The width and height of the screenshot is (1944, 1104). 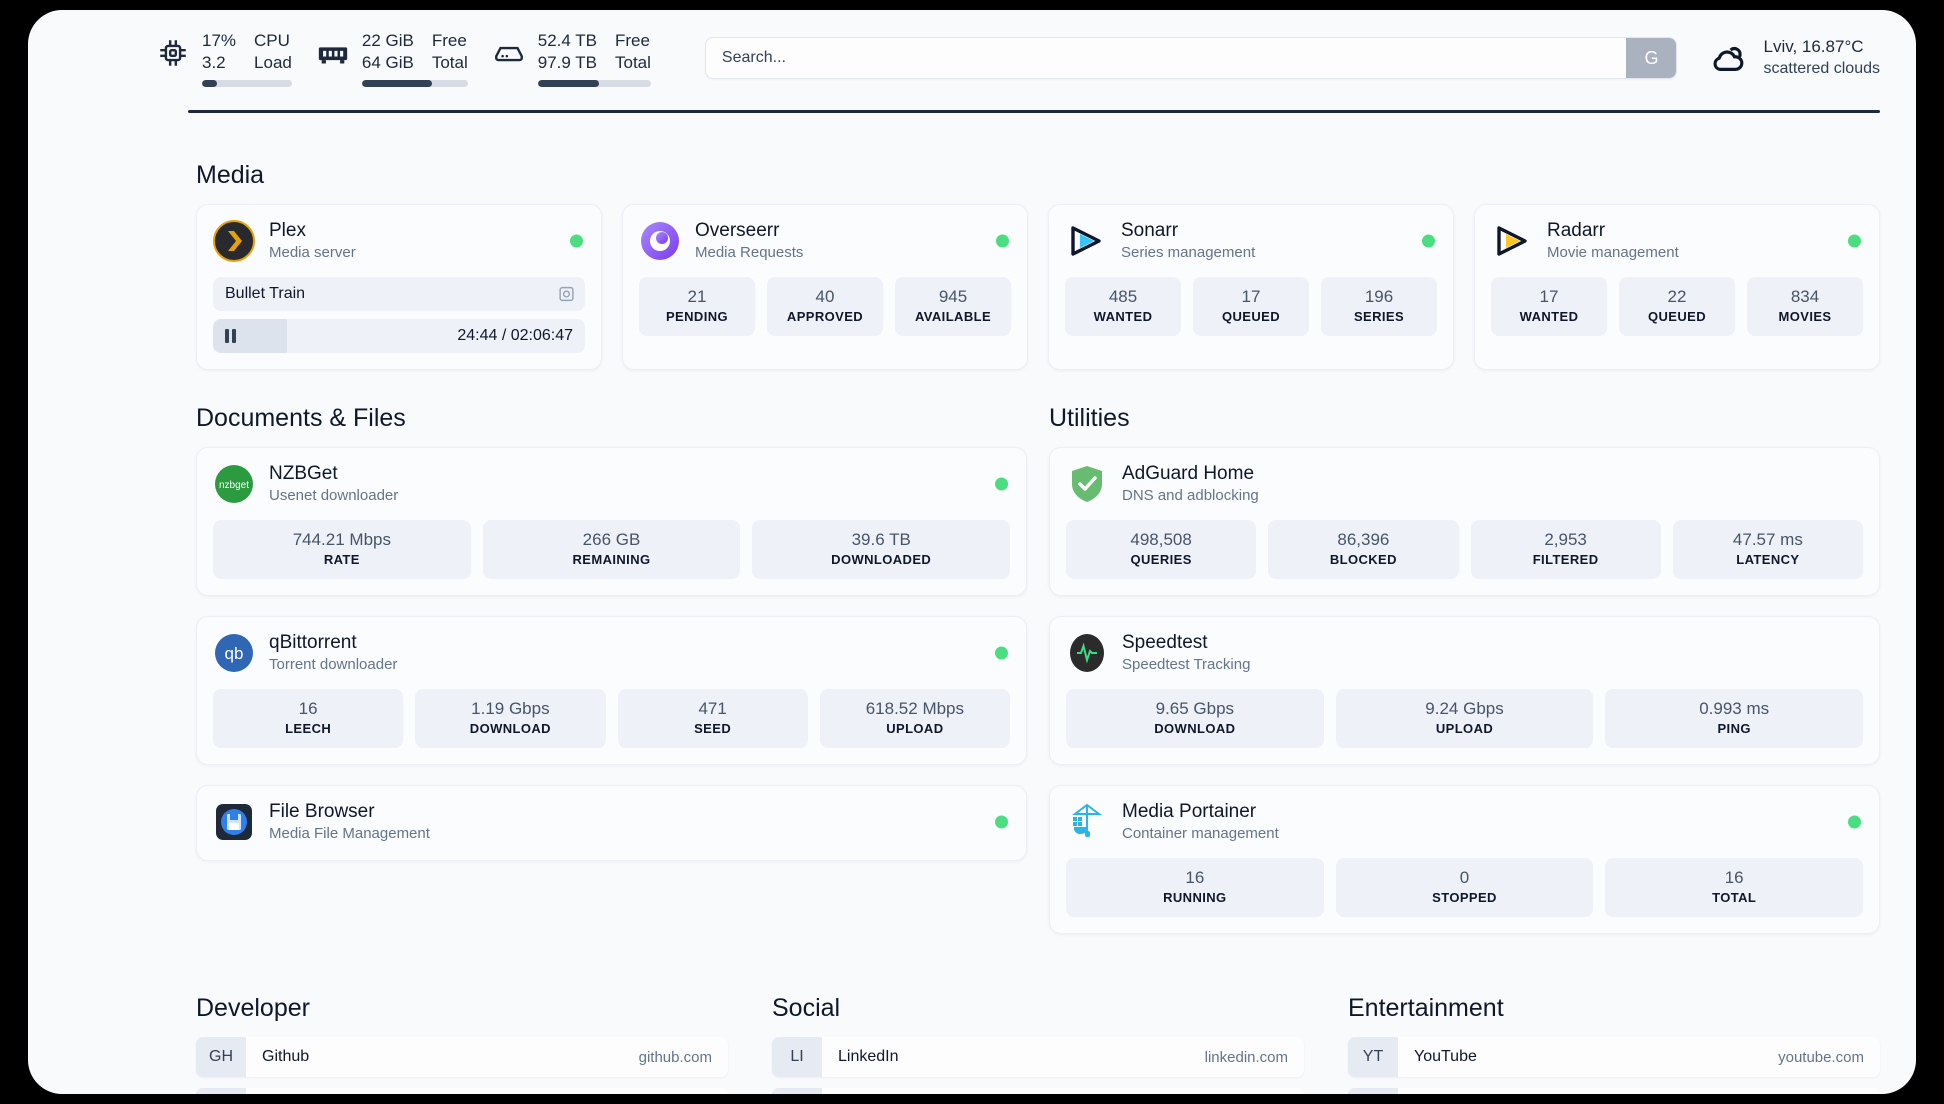 I want to click on stat-label: SERIES, so click(x=1379, y=316).